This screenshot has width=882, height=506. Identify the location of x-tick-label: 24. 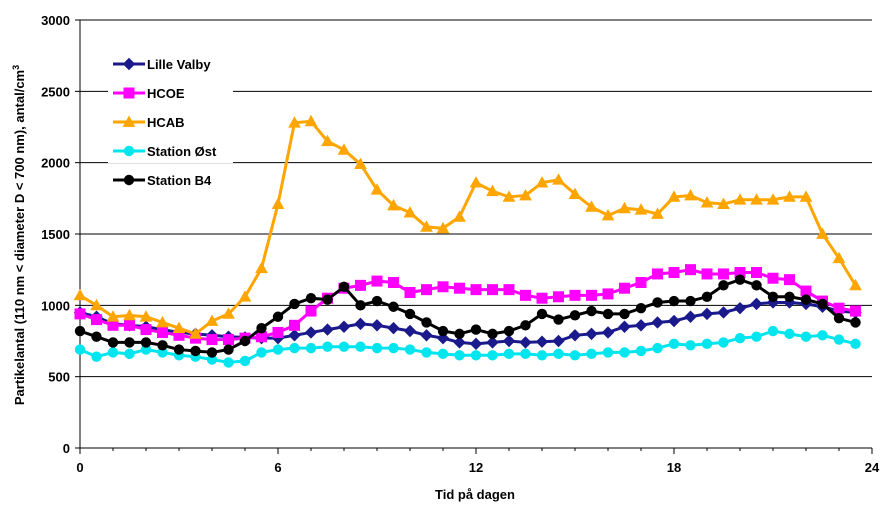
(872, 467).